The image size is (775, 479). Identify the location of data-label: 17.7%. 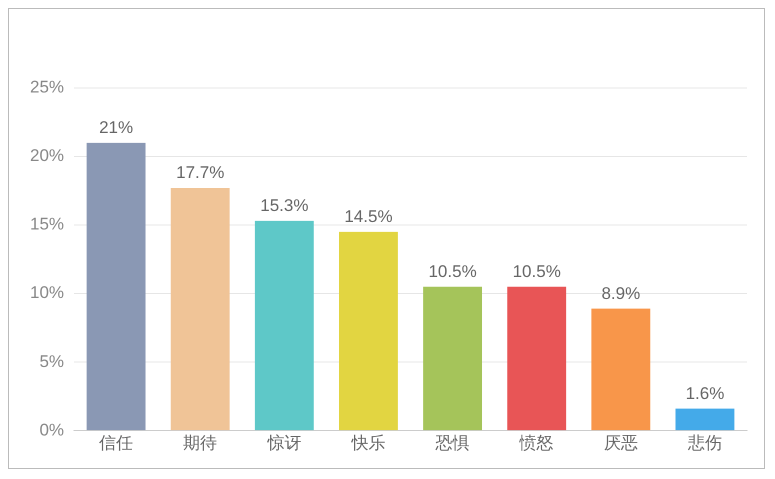
(200, 172).